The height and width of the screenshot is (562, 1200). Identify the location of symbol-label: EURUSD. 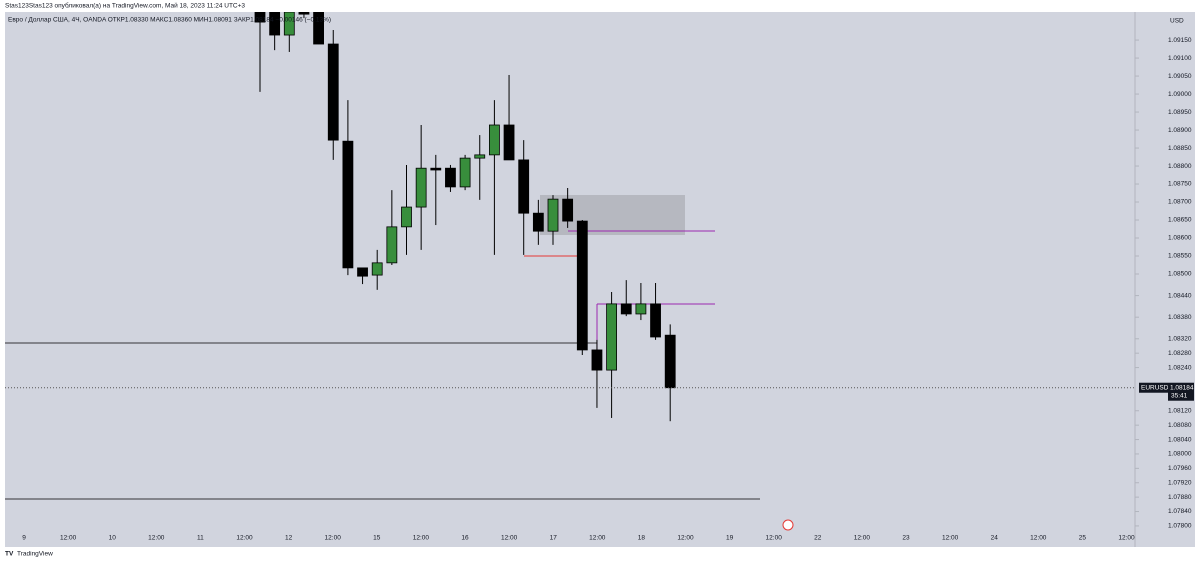
(1155, 387).